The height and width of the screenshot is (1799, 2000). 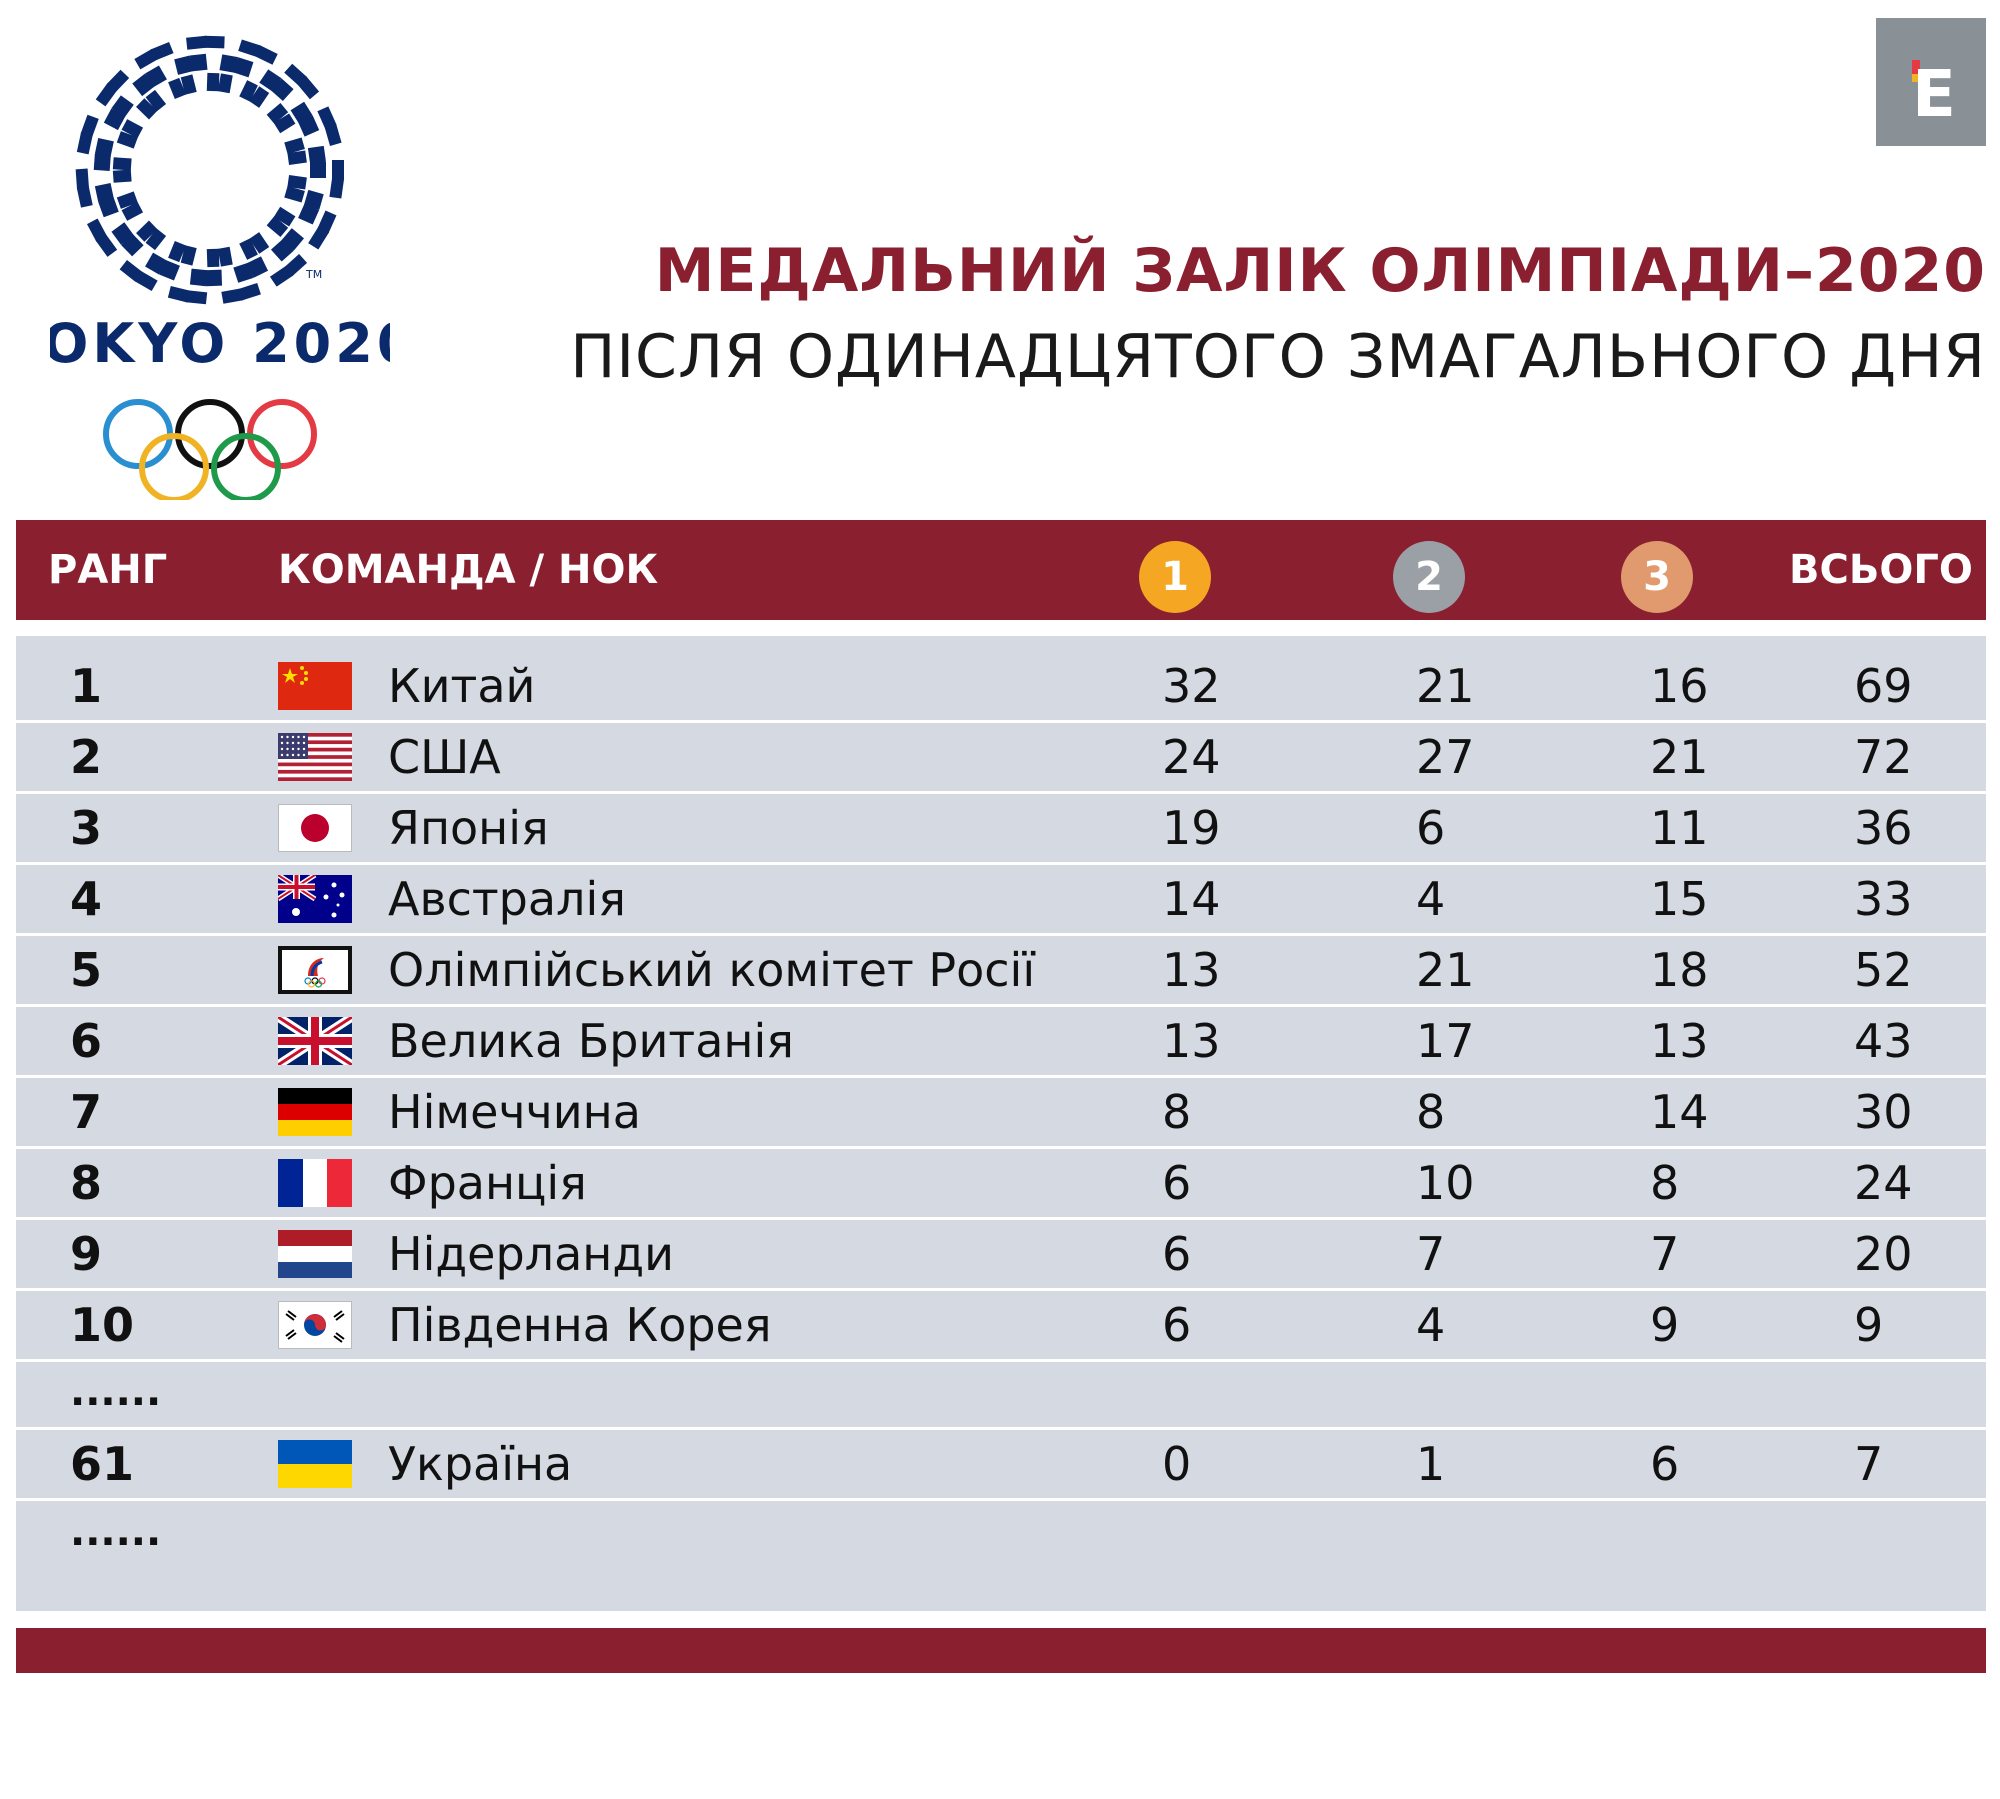 What do you see at coordinates (86, 1041) in the screenshot?
I see `rank-cell: 6` at bounding box center [86, 1041].